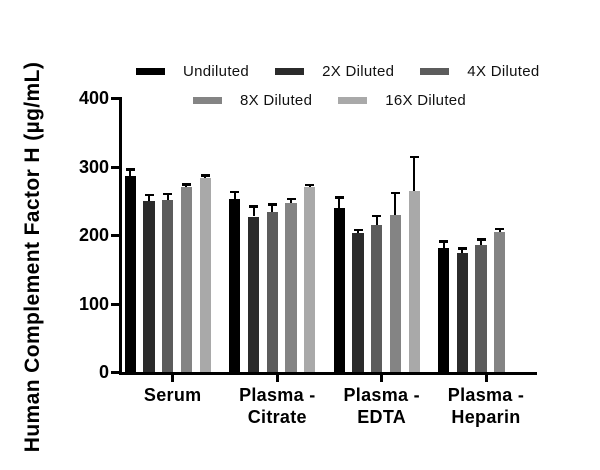  What do you see at coordinates (216, 71) in the screenshot?
I see `legend-label: Undiluted` at bounding box center [216, 71].